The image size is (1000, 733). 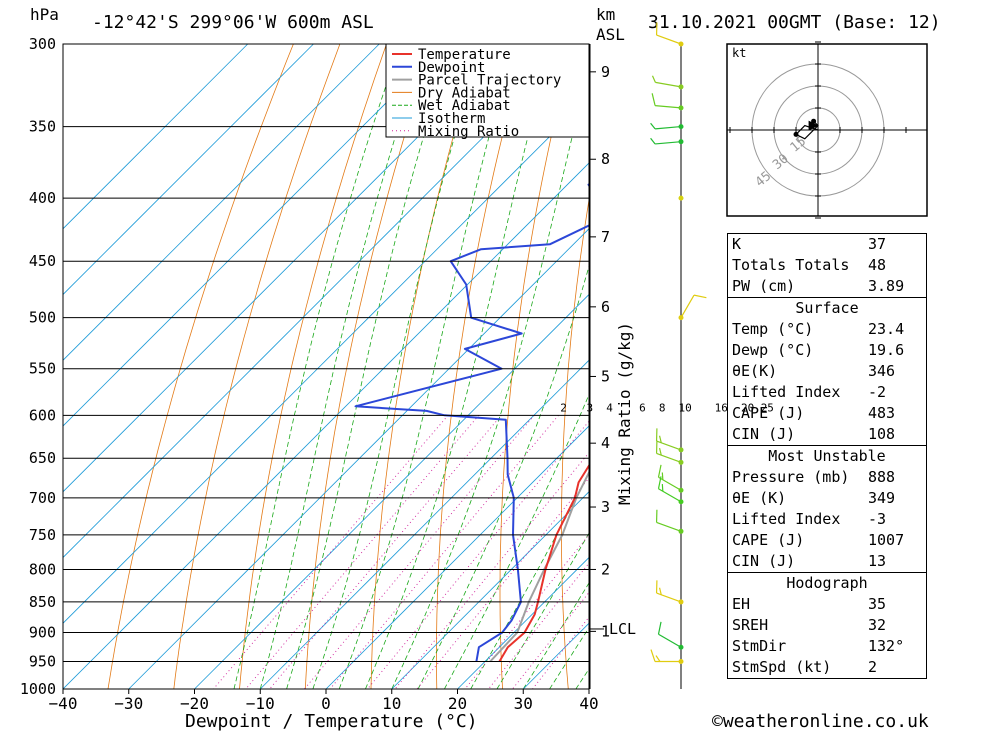 What do you see at coordinates (882, 498) in the screenshot?
I see `index-value: 349` at bounding box center [882, 498].